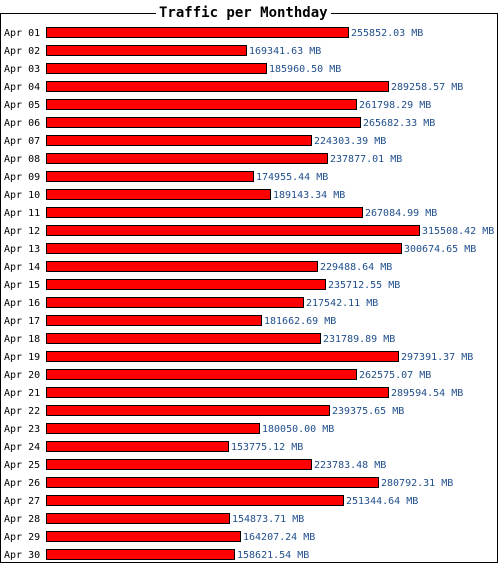 The height and width of the screenshot is (565, 500). What do you see at coordinates (356, 267) in the screenshot?
I see `value-label: 229488.64 MB` at bounding box center [356, 267].